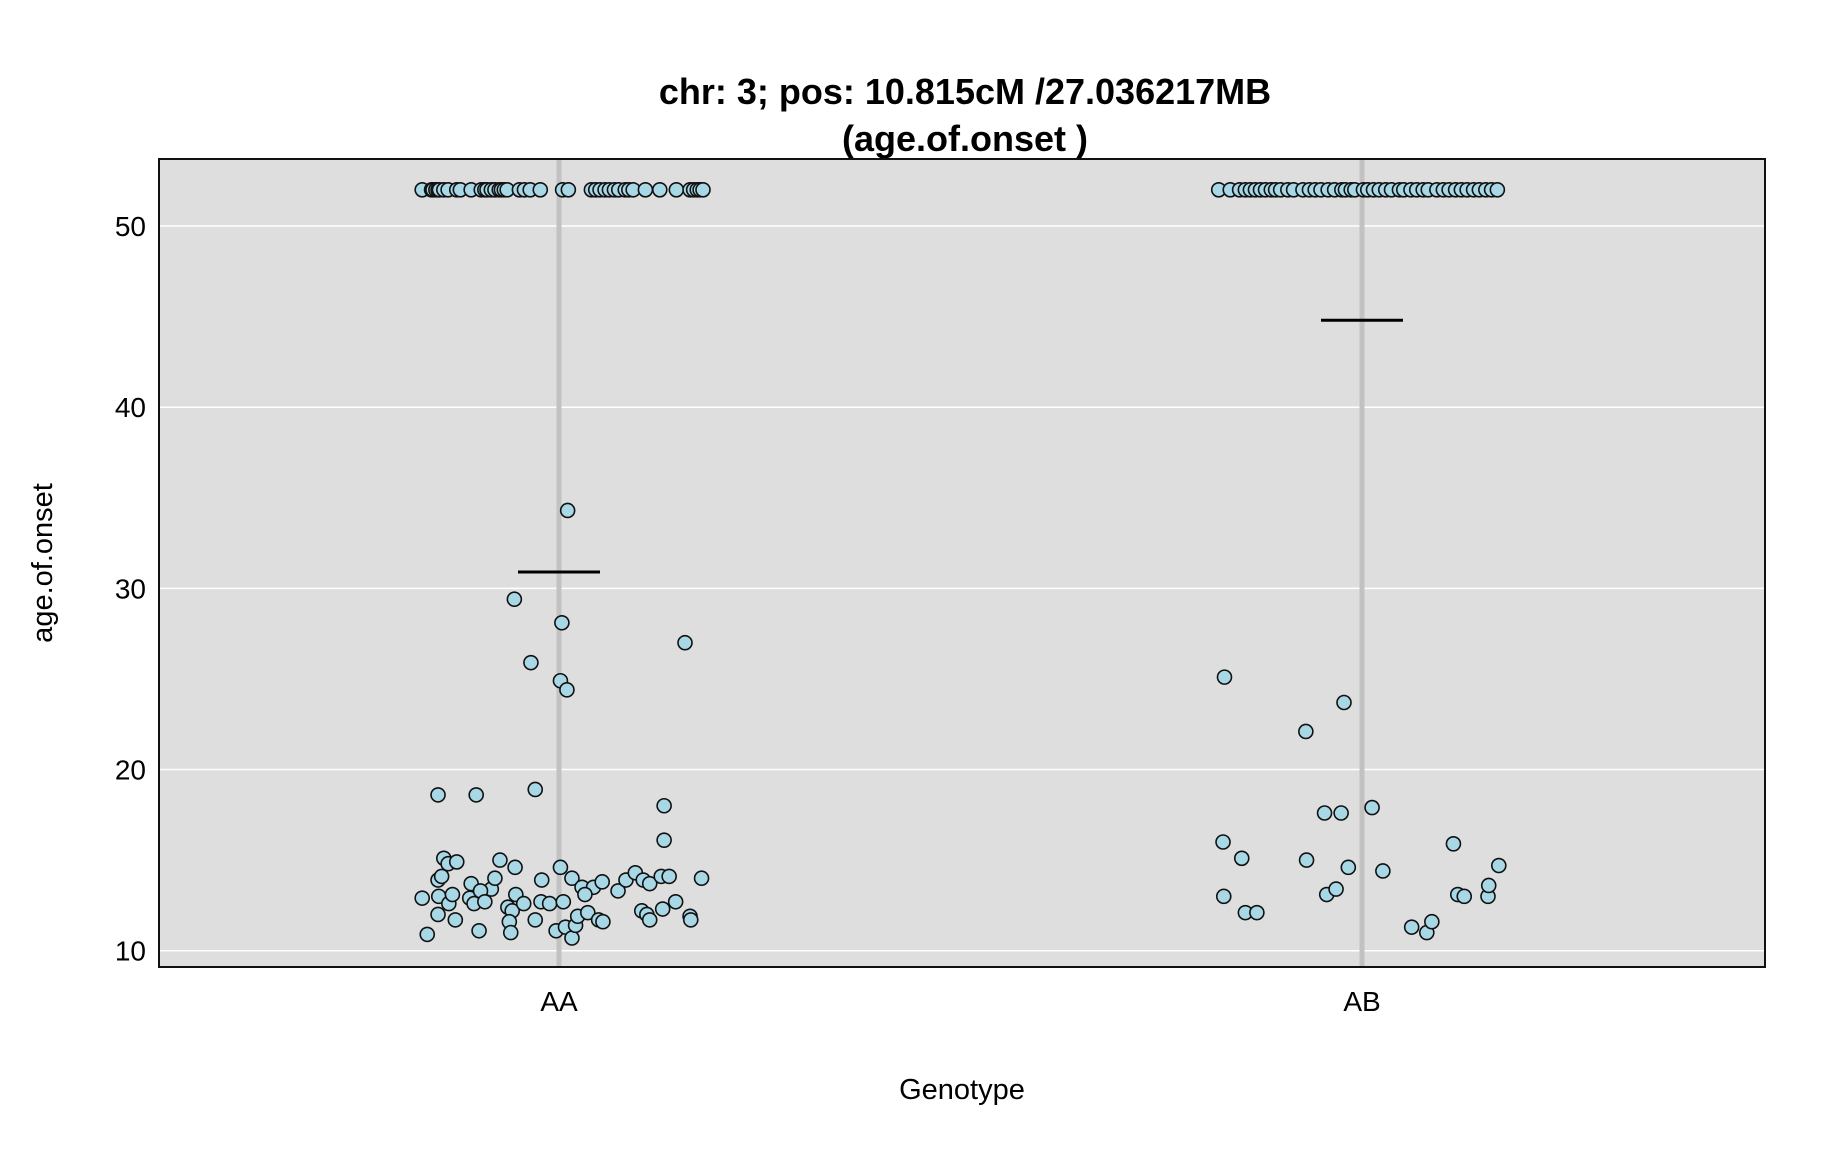 Image resolution: width=1824 pixels, height=1157 pixels. I want to click on x-axis-ticks: AA AB, so click(960, 1001).